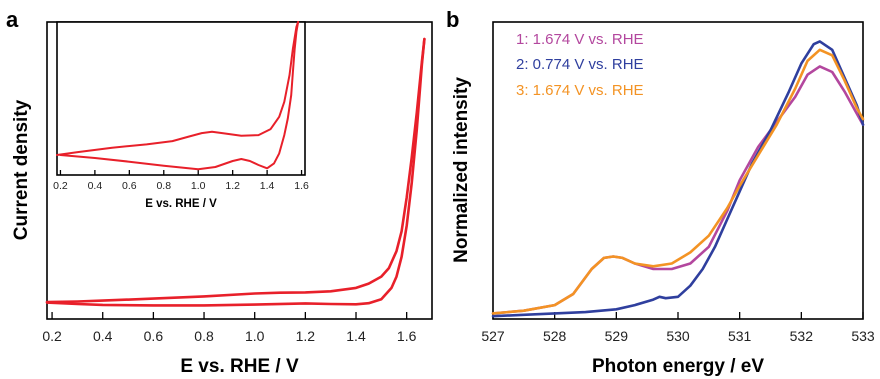  I want to click on panel-b-x-tick-label: 533, so click(863, 336).